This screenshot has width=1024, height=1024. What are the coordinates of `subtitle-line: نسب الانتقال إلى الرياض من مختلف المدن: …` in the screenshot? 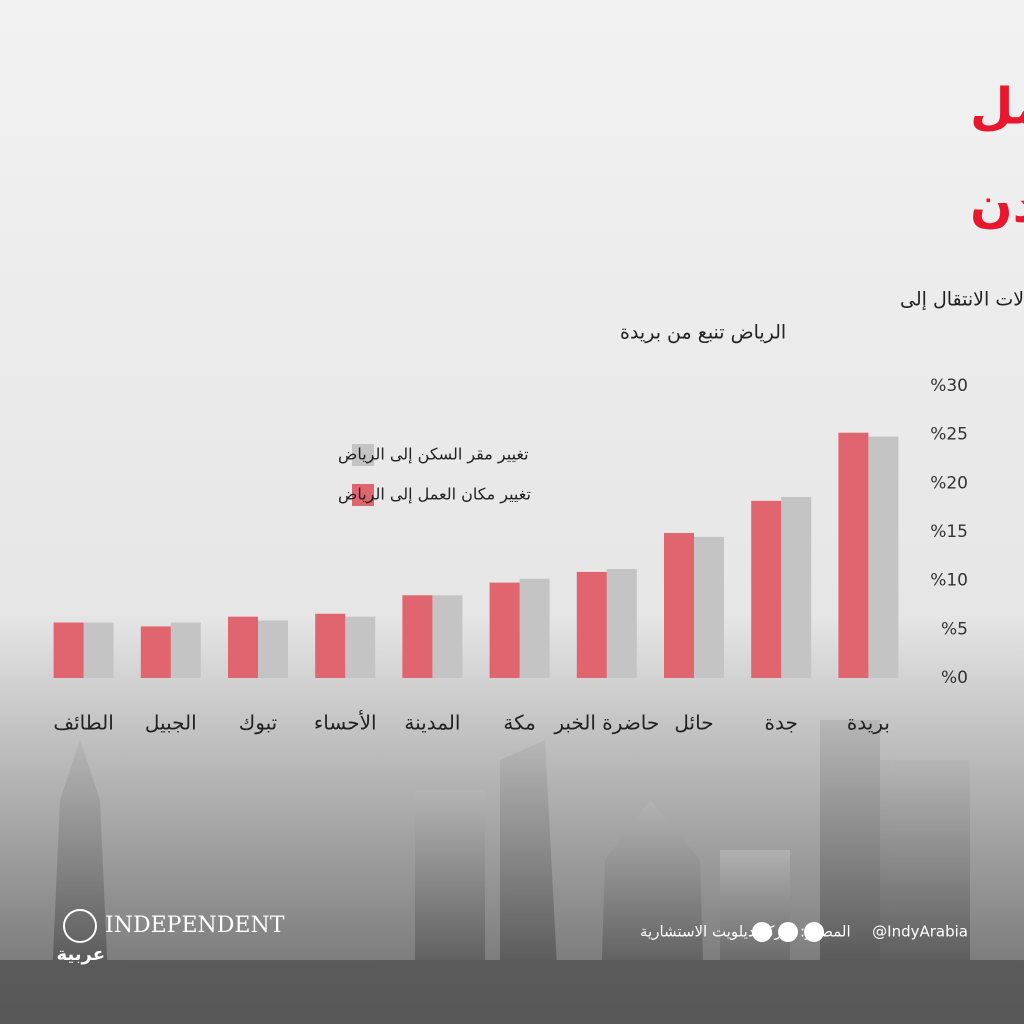 It's located at (962, 300).